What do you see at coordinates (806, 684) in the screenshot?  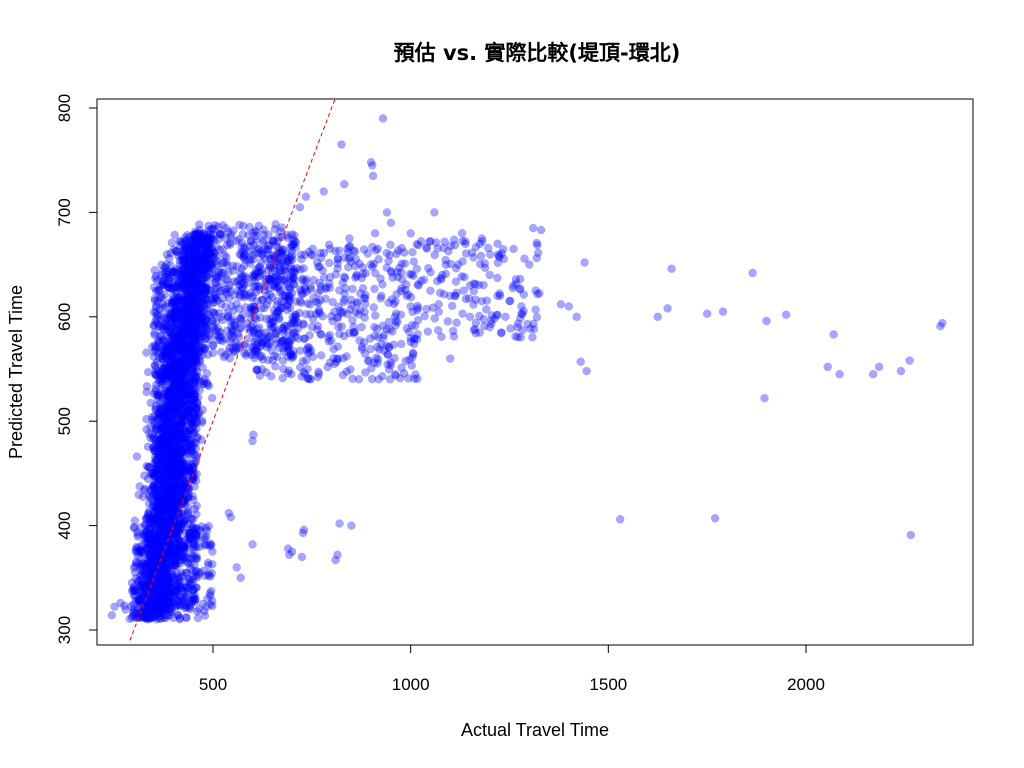 I see `x-tick-label: 2000` at bounding box center [806, 684].